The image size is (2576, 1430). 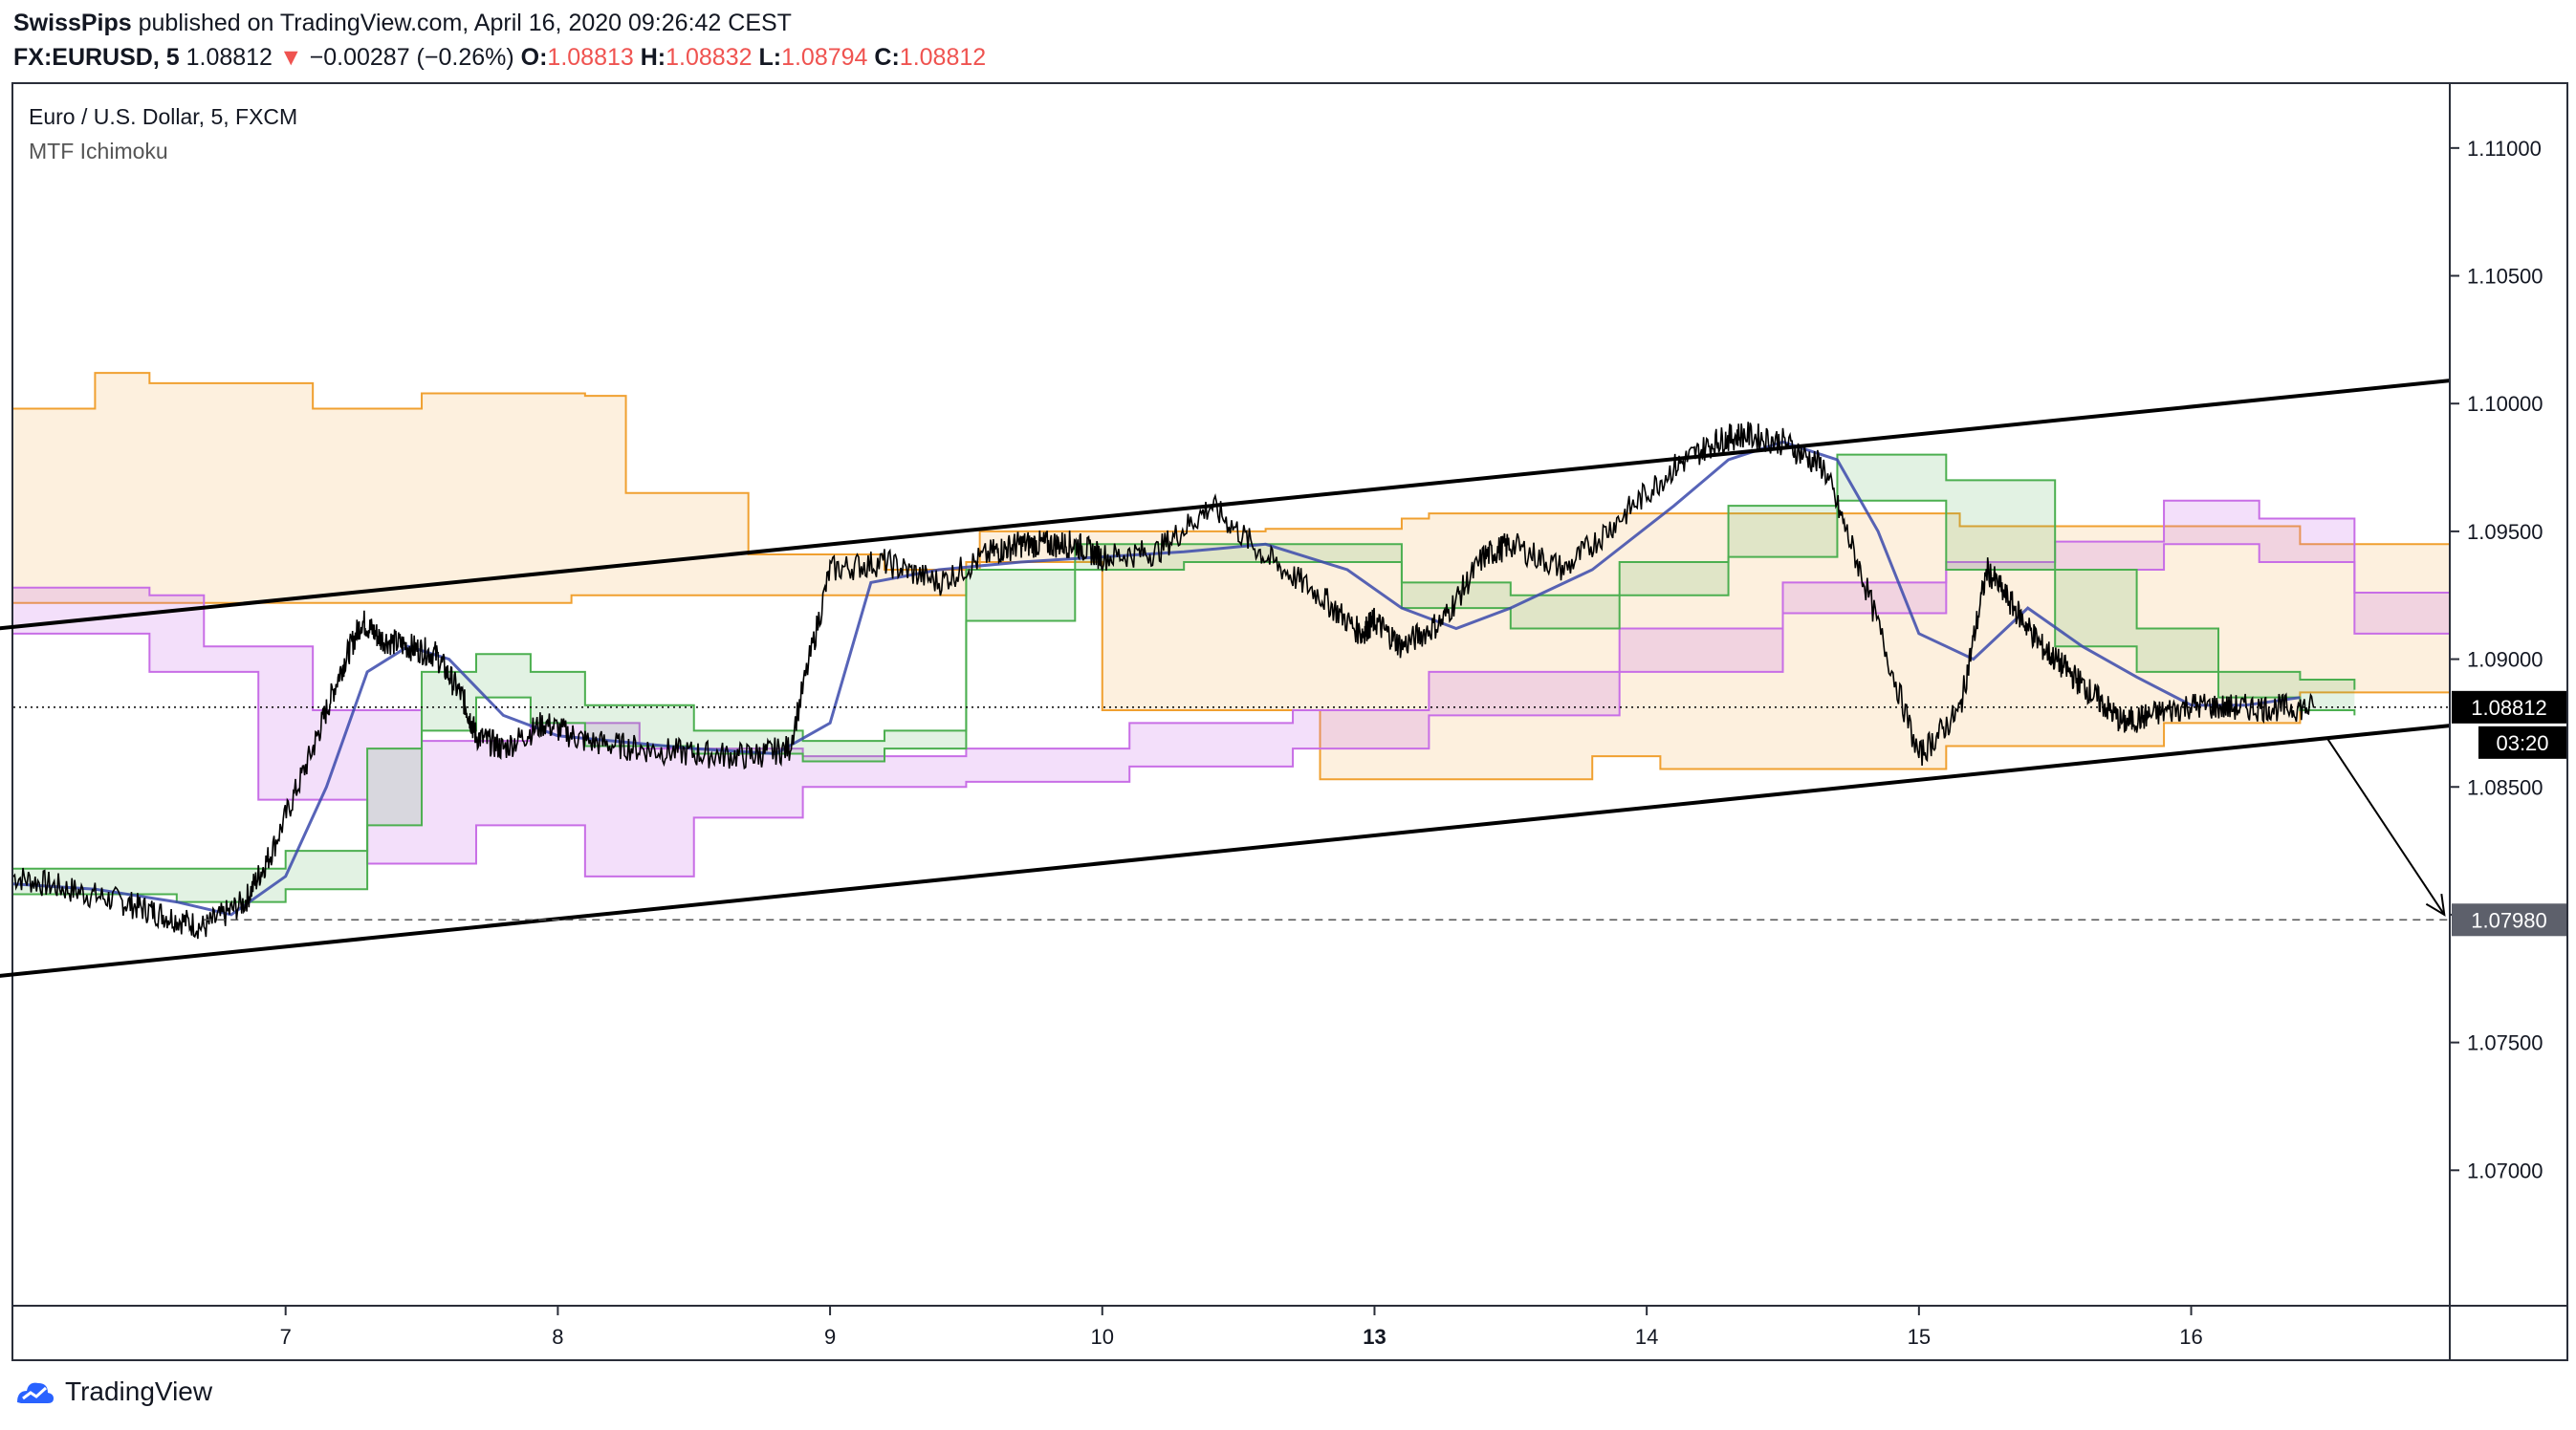 I want to click on countdown-label: 03:20, so click(x=2522, y=743).